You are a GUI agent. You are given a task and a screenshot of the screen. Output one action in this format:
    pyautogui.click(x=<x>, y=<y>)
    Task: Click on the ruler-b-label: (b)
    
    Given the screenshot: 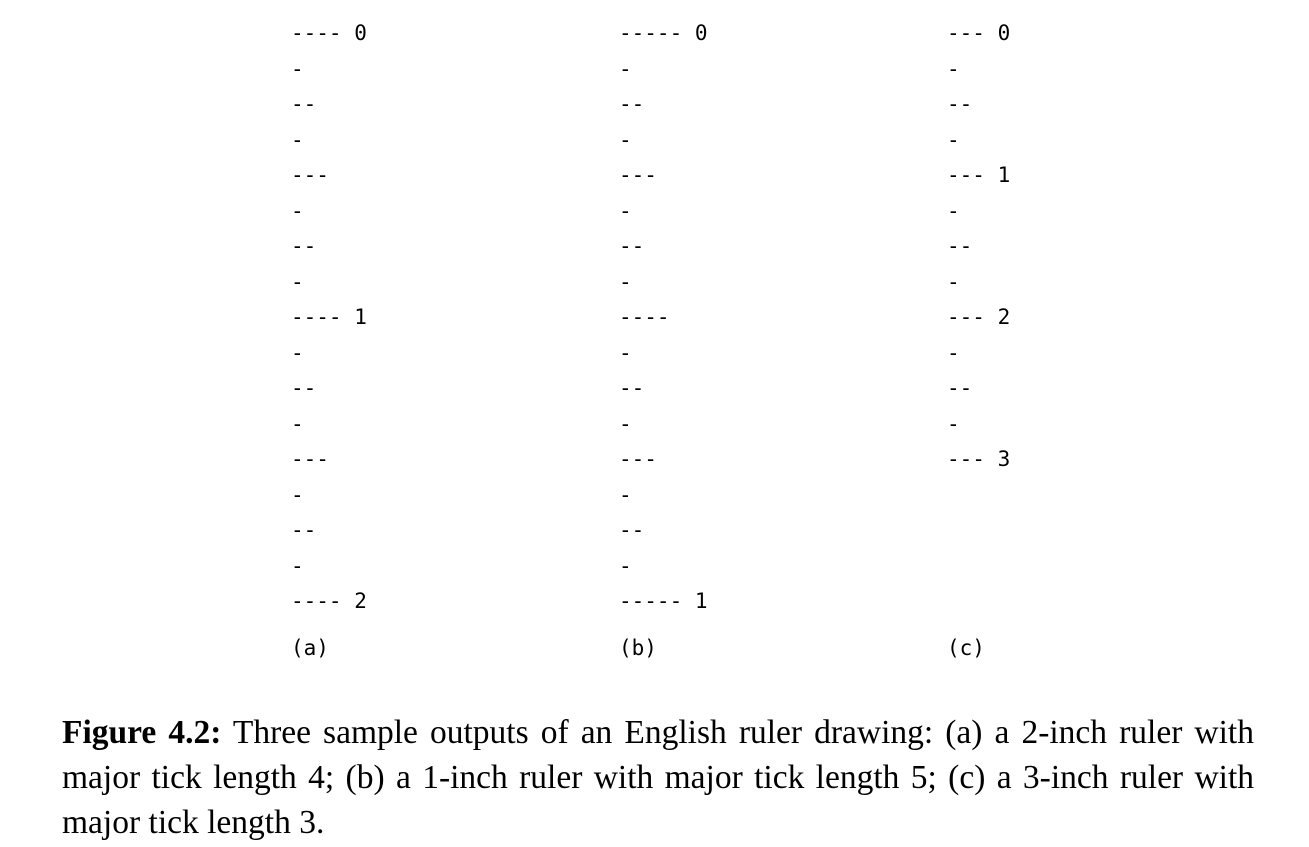 What is the action you would take?
    pyautogui.click(x=638, y=648)
    